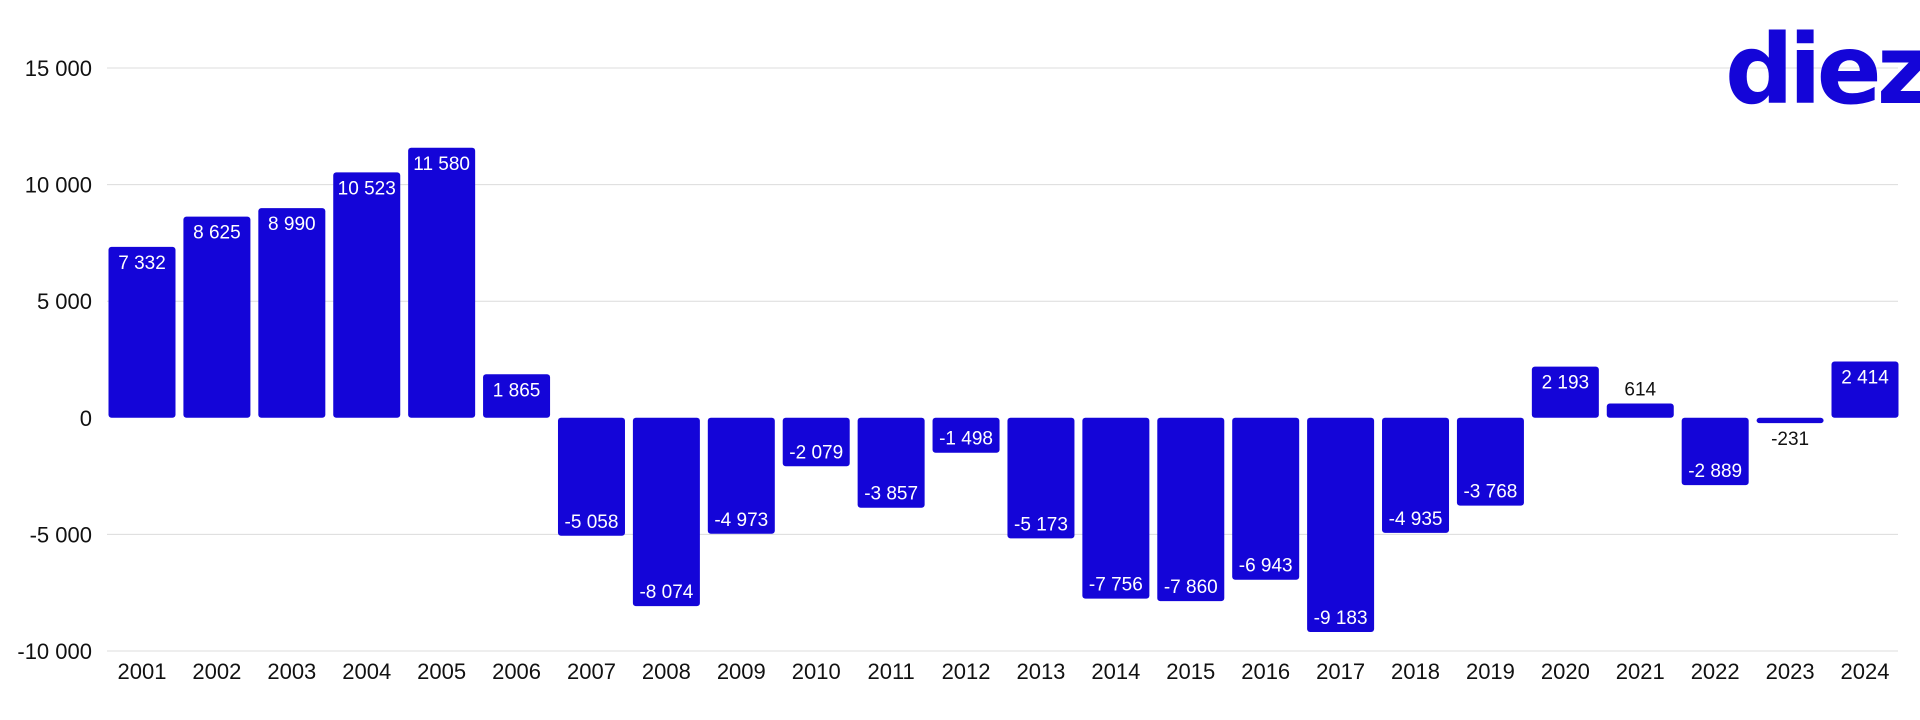  What do you see at coordinates (966, 671) in the screenshot?
I see `x-tick-label: 2012` at bounding box center [966, 671].